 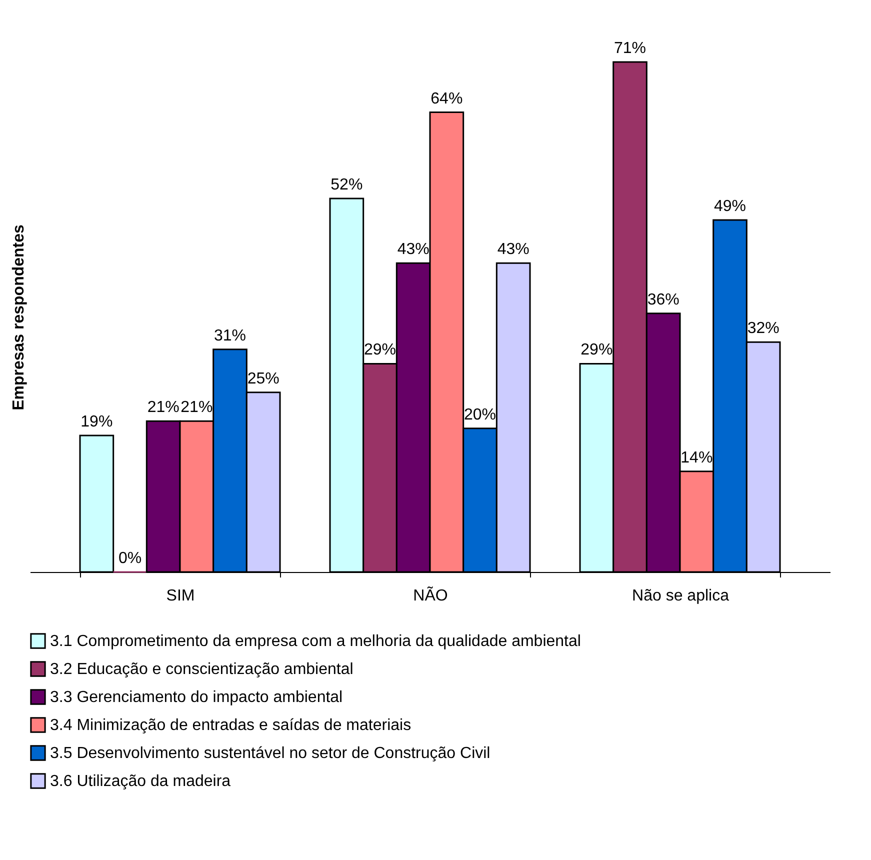 What do you see at coordinates (230, 335) in the screenshot?
I see `data-label: 31%` at bounding box center [230, 335].